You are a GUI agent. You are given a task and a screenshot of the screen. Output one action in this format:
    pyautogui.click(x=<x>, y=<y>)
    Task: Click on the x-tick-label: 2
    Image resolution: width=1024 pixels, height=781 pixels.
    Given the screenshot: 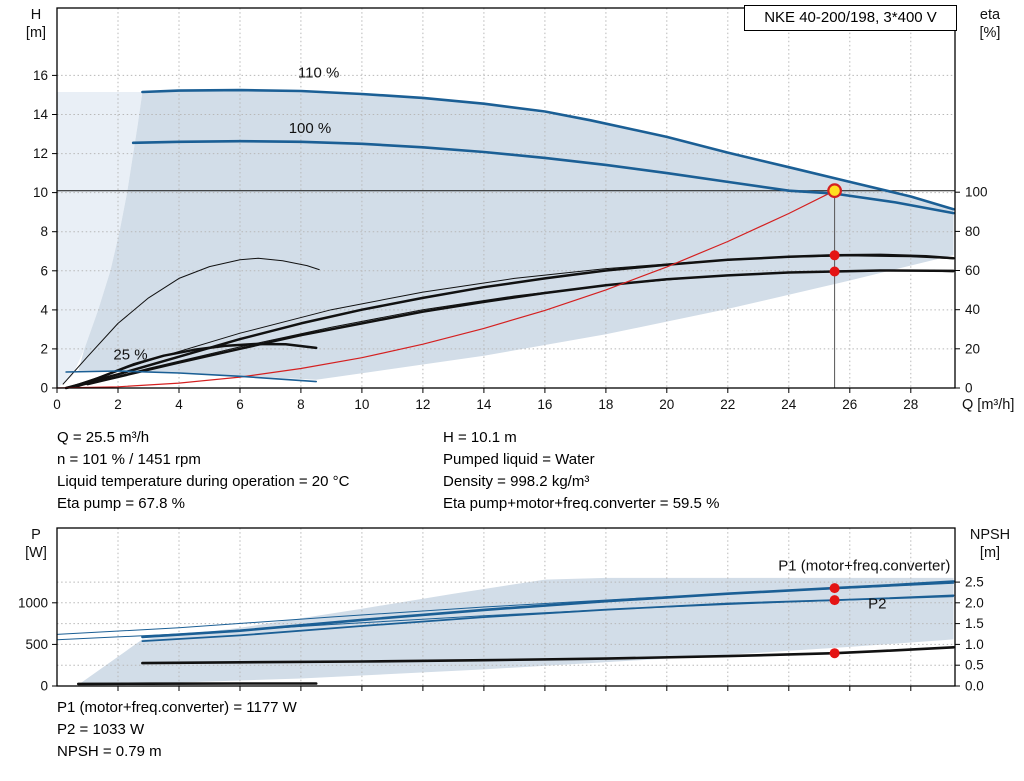 What is the action you would take?
    pyautogui.click(x=118, y=404)
    